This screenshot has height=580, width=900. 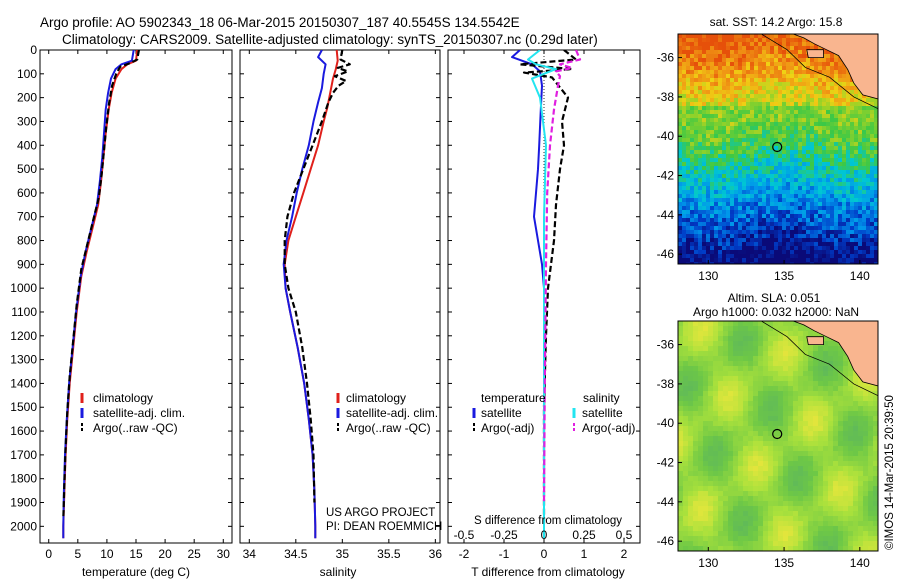 I want to click on sst-map-title: sat. SST: 14.2 Argo: 15.8, so click(x=776, y=22).